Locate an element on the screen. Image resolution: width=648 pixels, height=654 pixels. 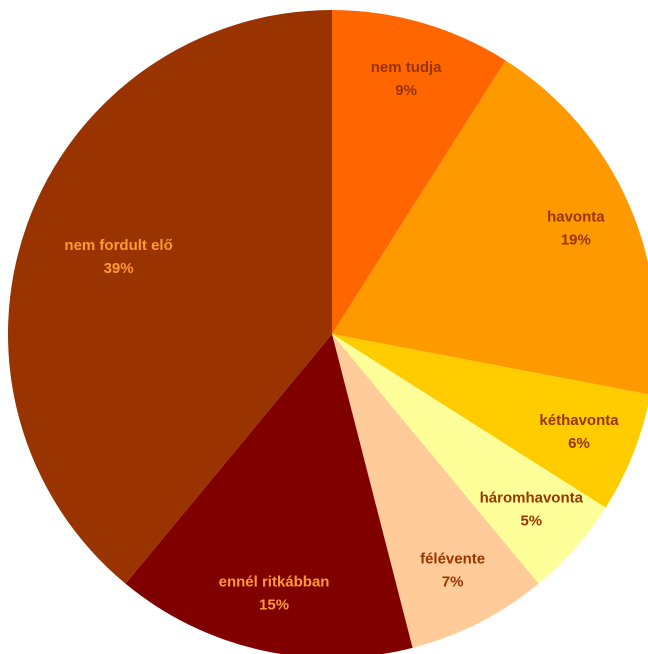
slice-label: ennél ritkábban is located at coordinates (274, 581).